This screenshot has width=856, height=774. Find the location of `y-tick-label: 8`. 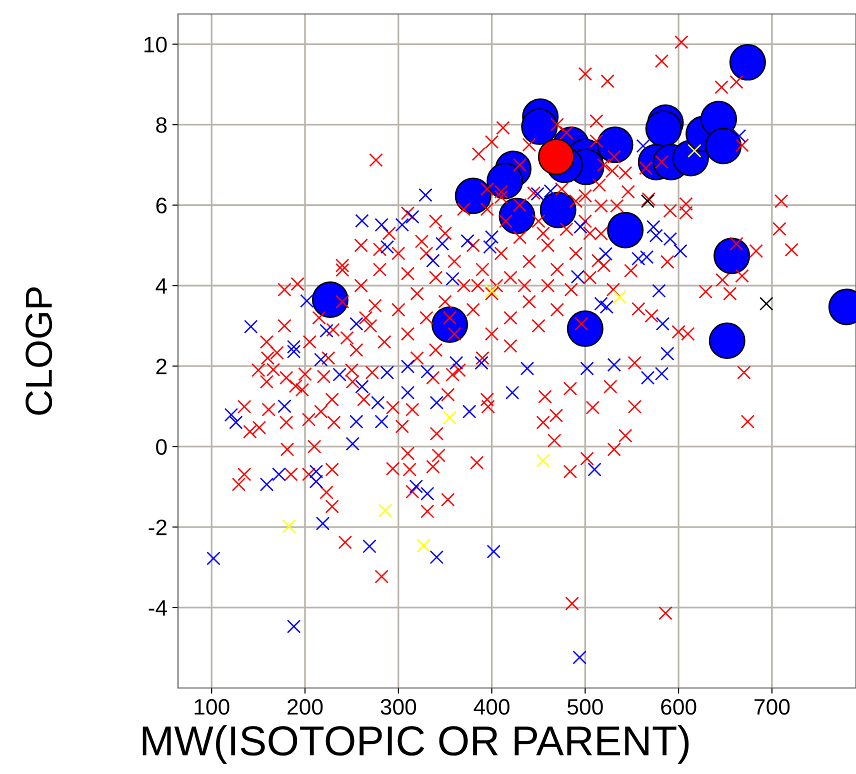

y-tick-label: 8 is located at coordinates (161, 125).